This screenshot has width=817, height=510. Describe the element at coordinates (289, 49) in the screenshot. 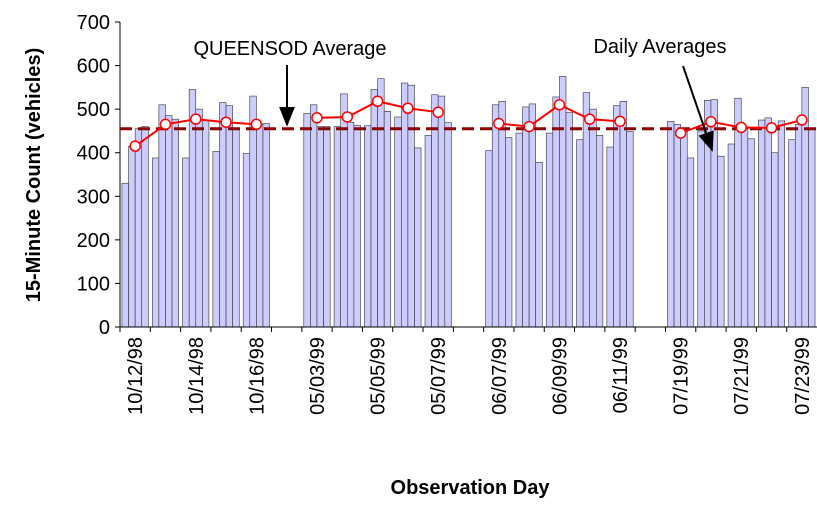

I see `reference-annotation: QUEENSOD Average` at that location.